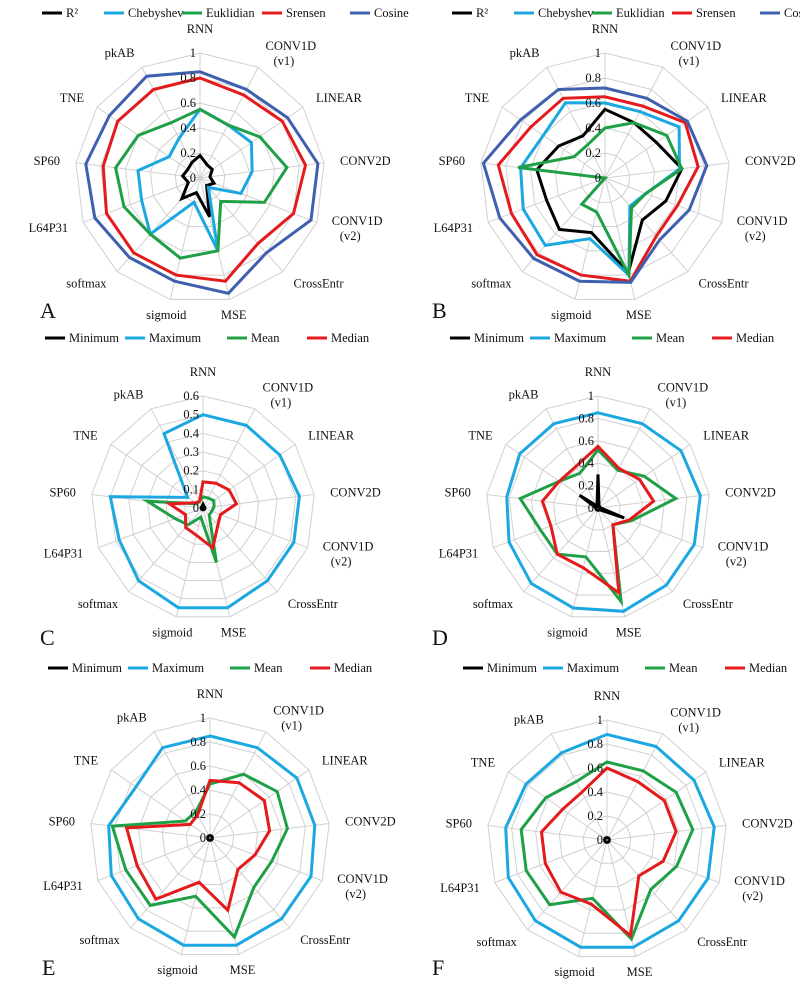 The height and width of the screenshot is (998, 800). I want to click on panel-letter: E, so click(48, 967).